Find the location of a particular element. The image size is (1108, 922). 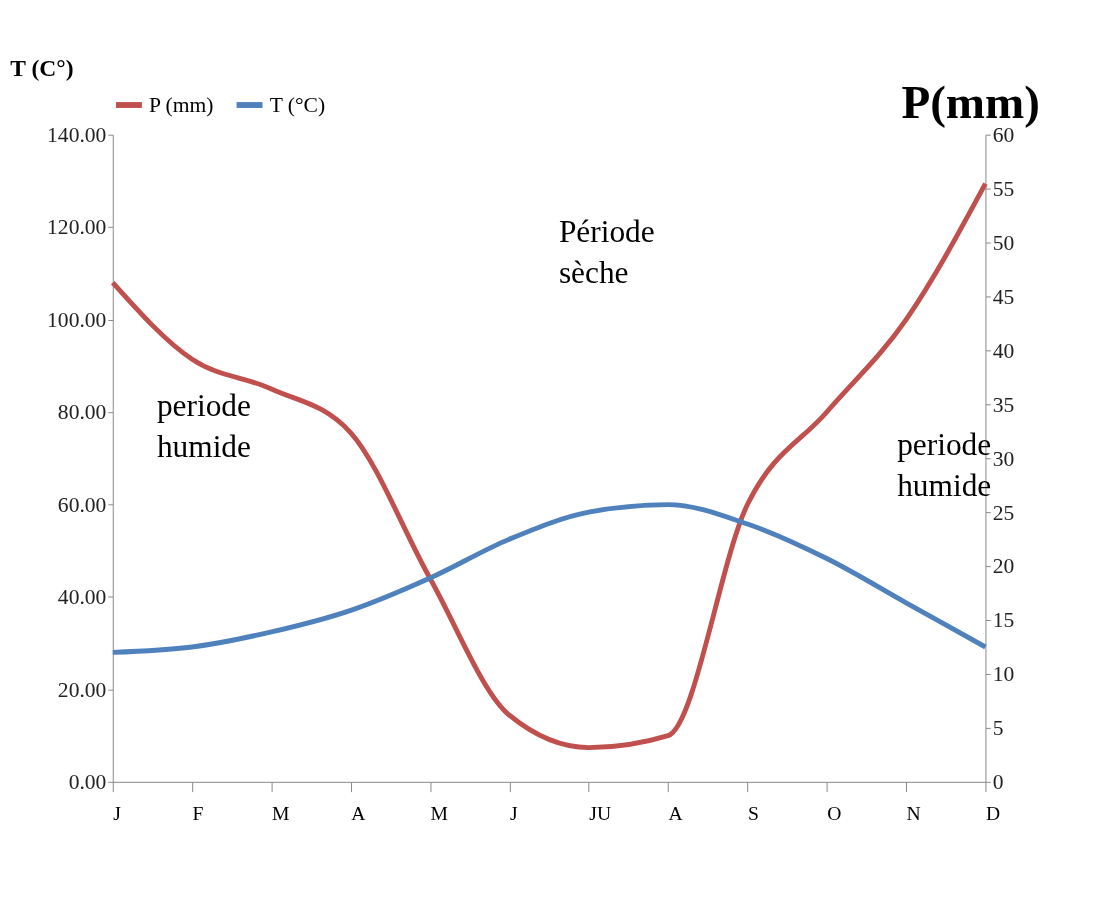

y-tick-label: 40.00 is located at coordinates (82, 597).